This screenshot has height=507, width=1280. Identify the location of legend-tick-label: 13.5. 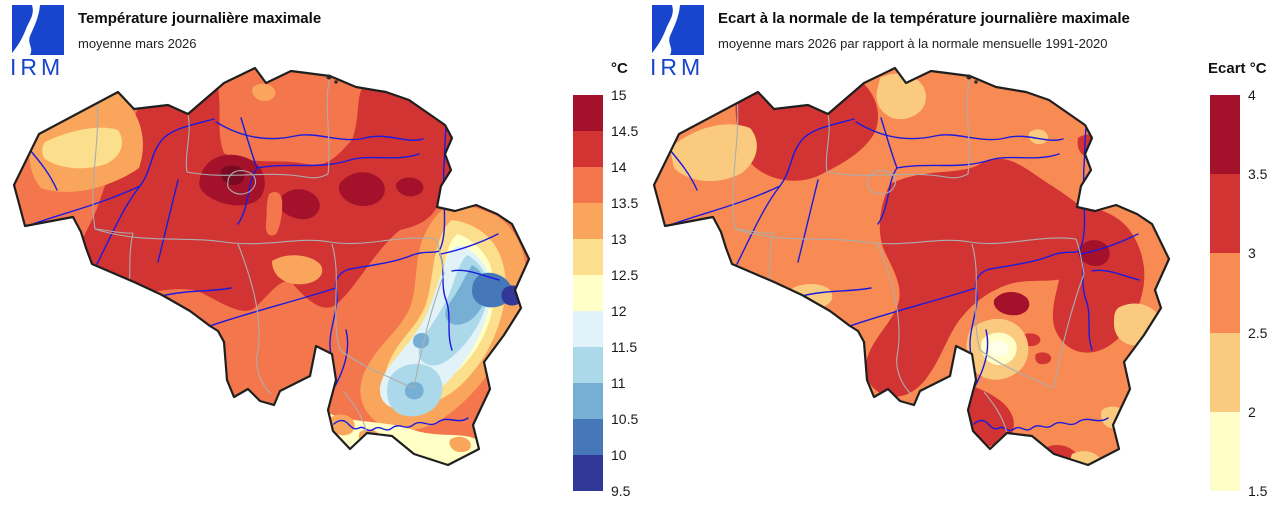
(625, 203).